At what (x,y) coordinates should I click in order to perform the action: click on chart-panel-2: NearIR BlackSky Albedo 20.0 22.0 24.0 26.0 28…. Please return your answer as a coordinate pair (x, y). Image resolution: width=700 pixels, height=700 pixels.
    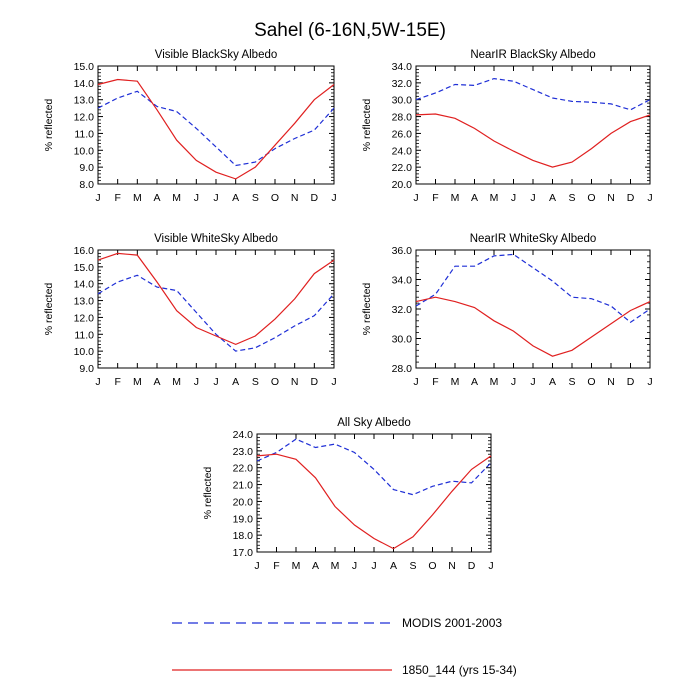
    Looking at the image, I should click on (507, 126).